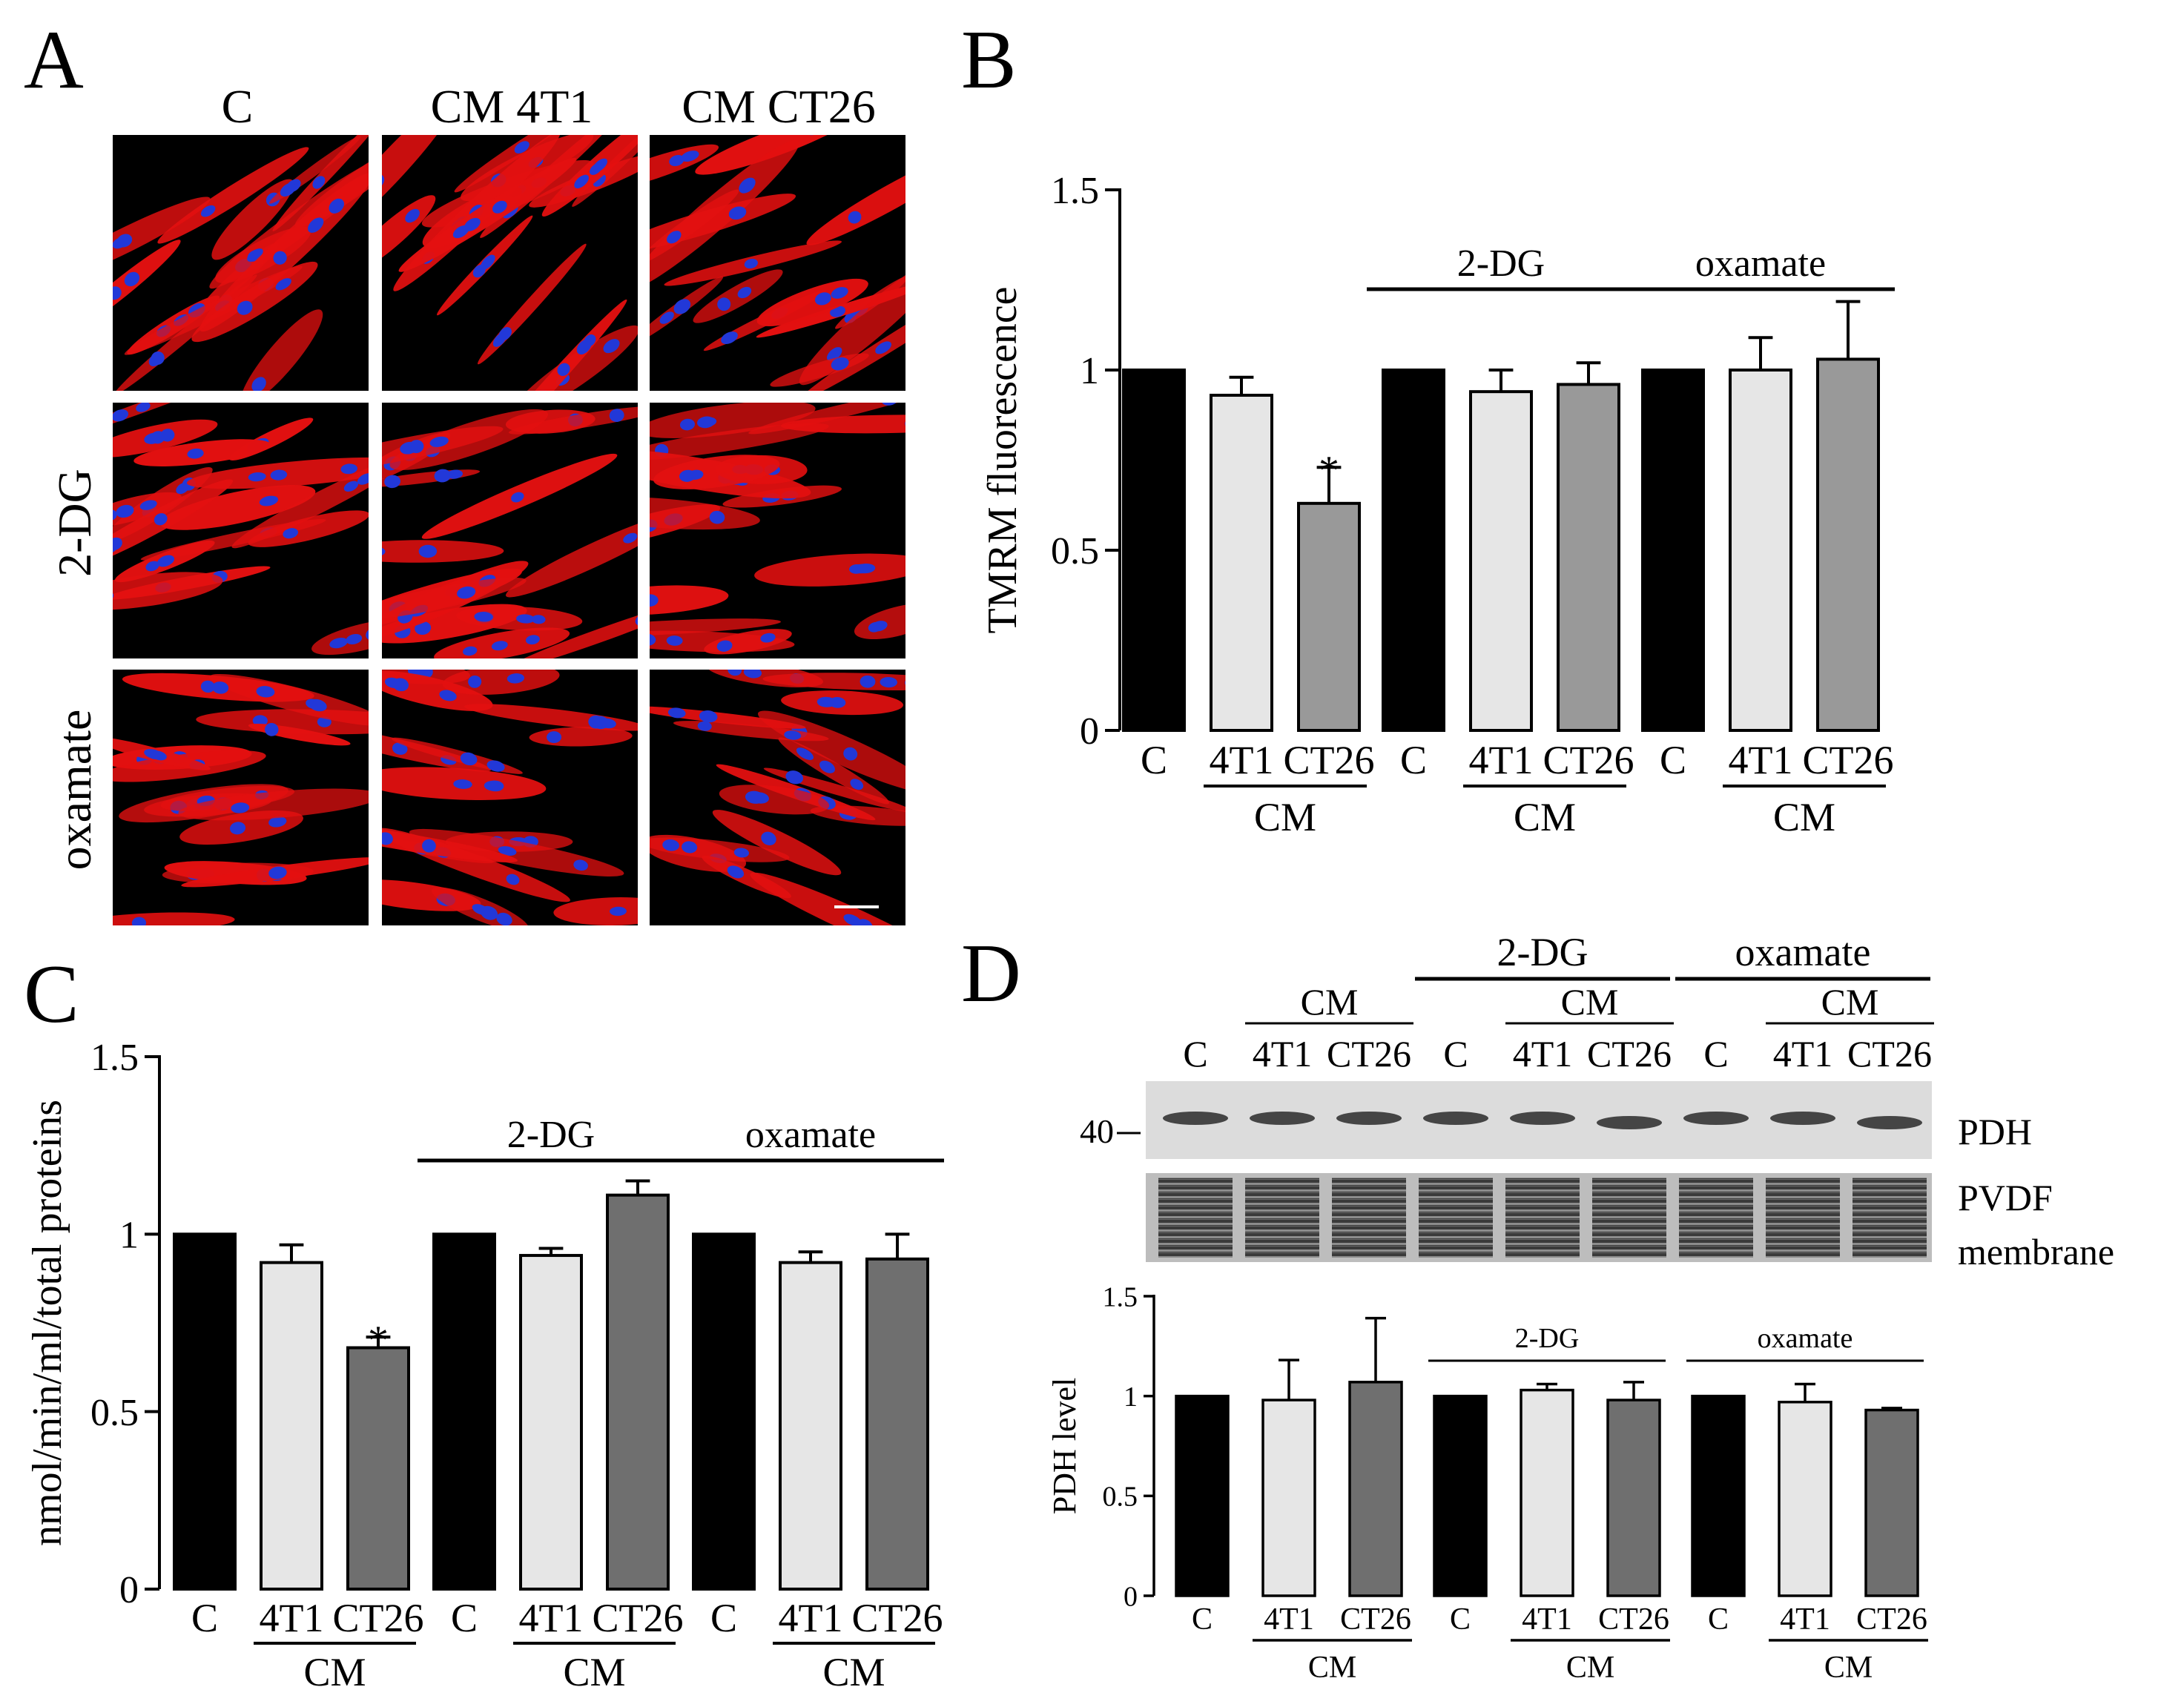 This screenshot has height=1707, width=2184. What do you see at coordinates (1803, 1053) in the screenshot?
I see `blot-lane-label: 4T1` at bounding box center [1803, 1053].